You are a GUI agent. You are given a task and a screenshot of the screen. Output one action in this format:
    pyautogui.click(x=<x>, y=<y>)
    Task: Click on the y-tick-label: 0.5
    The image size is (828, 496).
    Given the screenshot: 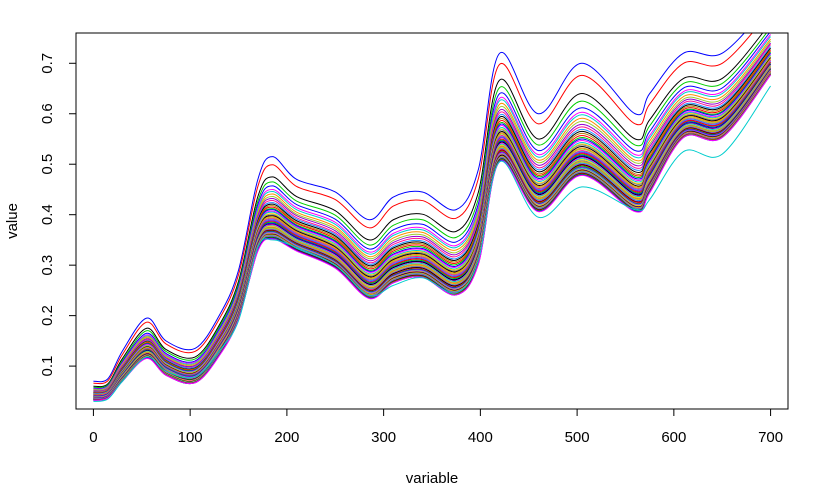 What is the action you would take?
    pyautogui.click(x=47, y=164)
    